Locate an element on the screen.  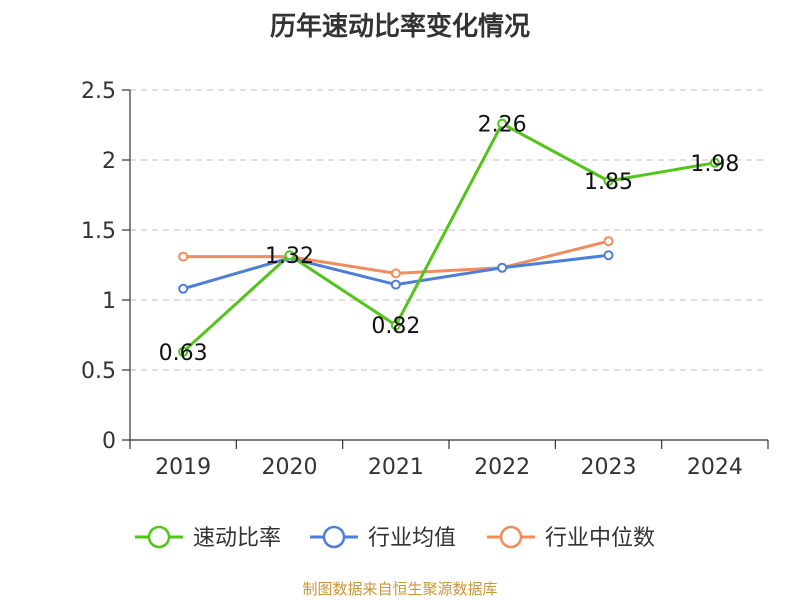
data-label: 1.85 is located at coordinates (608, 182).